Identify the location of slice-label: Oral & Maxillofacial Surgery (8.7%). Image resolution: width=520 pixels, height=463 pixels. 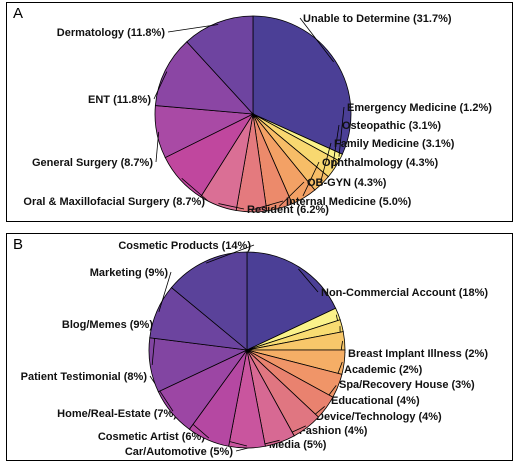
(114, 202).